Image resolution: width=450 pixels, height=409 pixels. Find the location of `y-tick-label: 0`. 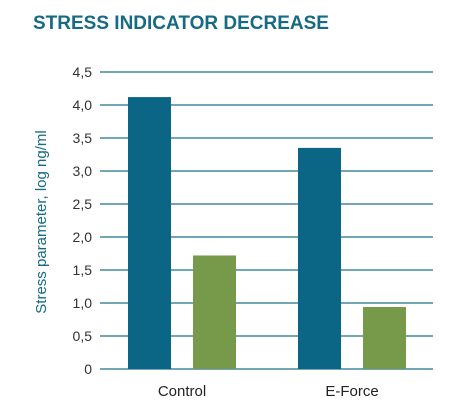

y-tick-label: 0 is located at coordinates (88, 369).